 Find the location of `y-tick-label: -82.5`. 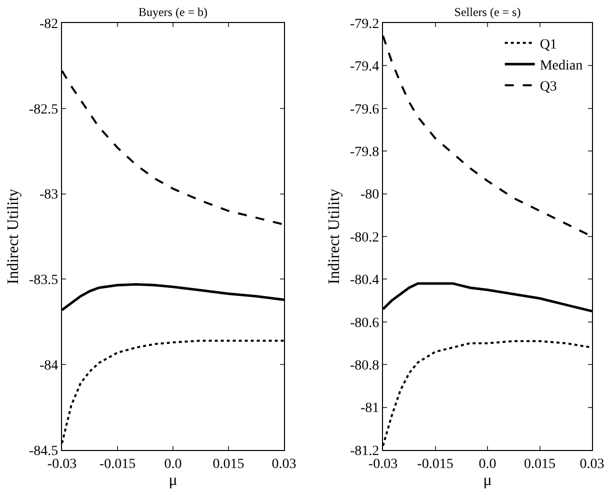

y-tick-label: -82.5 is located at coordinates (43, 110).